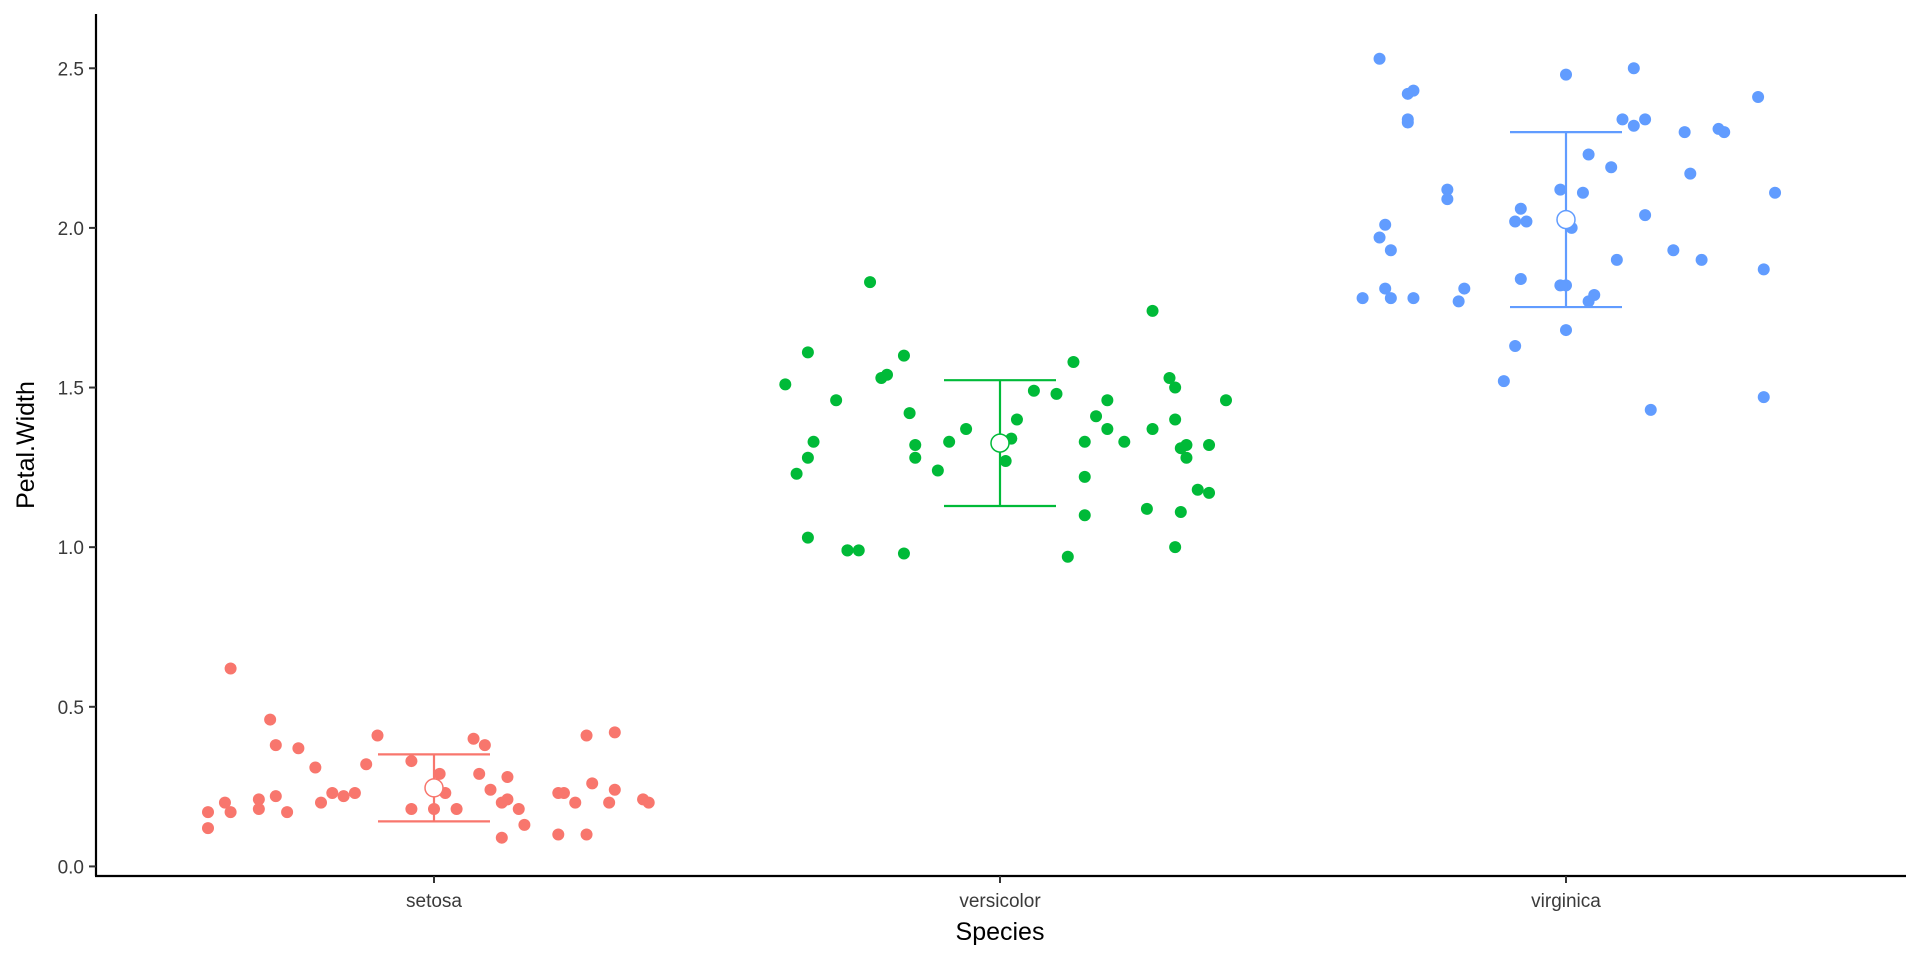 The width and height of the screenshot is (1920, 960). I want to click on virginica-mean-marker, so click(1566, 219).